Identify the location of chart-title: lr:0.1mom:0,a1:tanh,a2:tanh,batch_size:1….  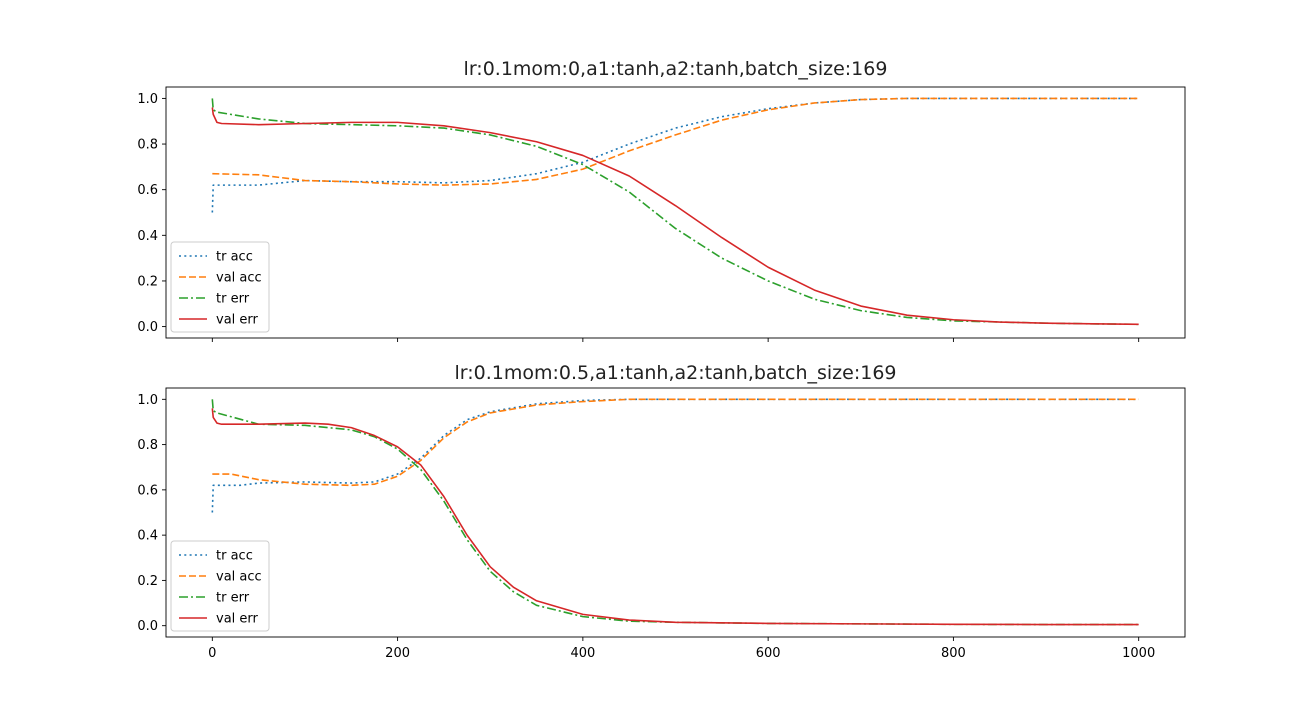
(676, 69).